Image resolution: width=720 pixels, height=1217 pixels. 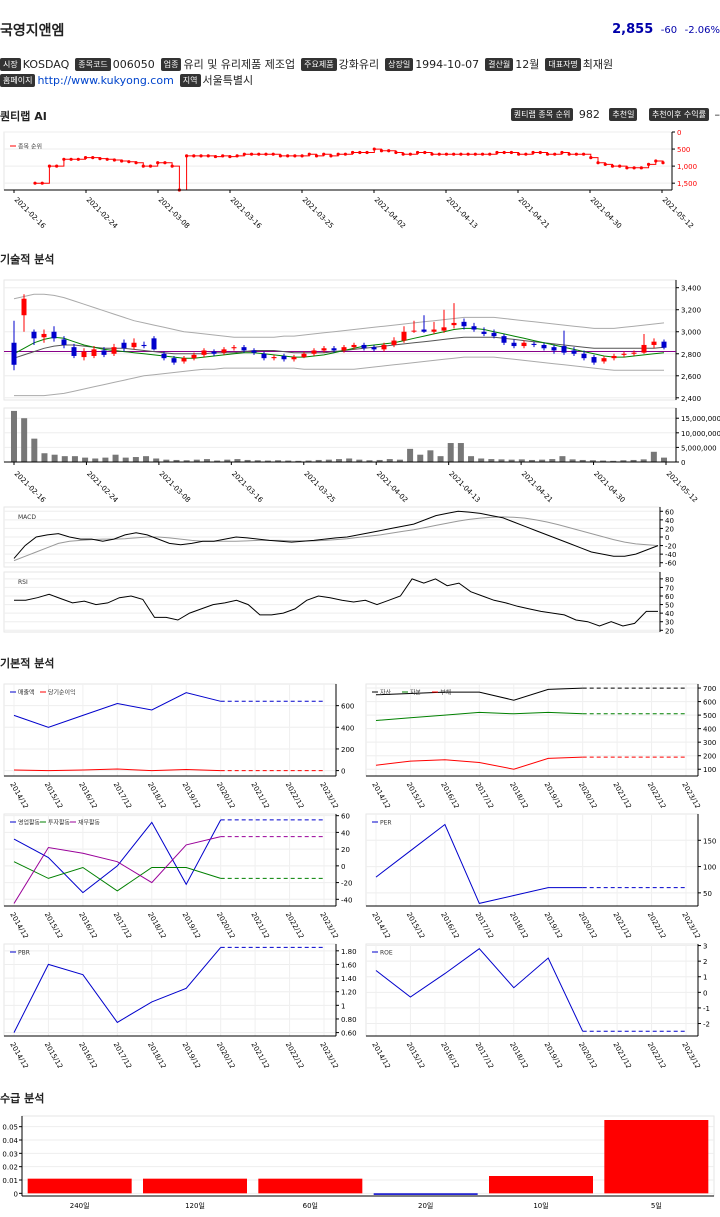 I want to click on assets-xlabel-3: 2017/12, so click(x=484, y=794).